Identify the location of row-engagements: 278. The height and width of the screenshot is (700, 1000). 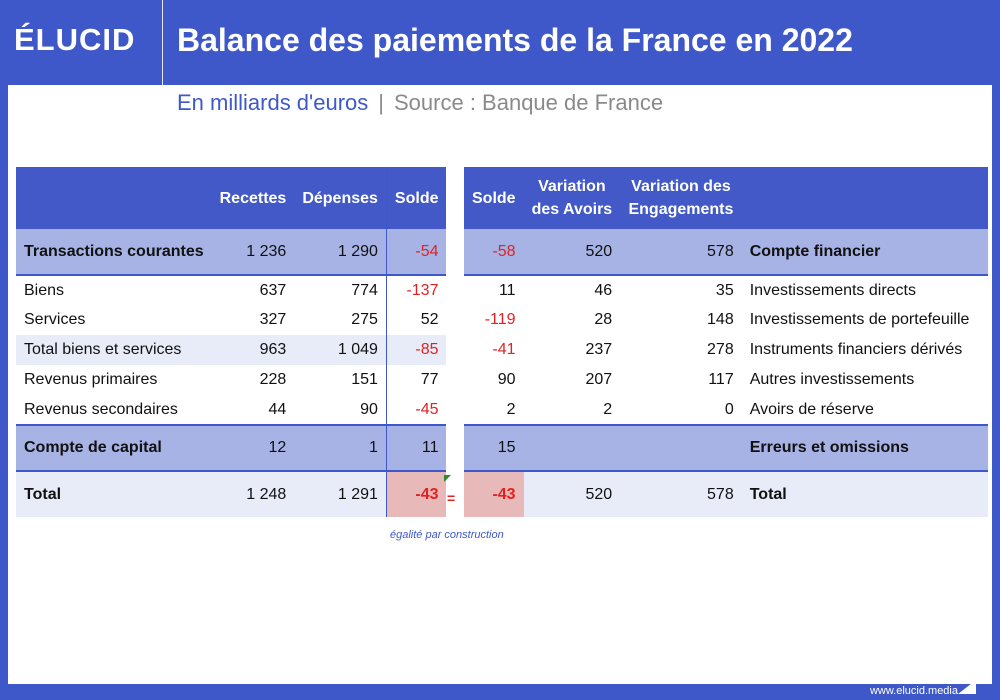
(720, 349).